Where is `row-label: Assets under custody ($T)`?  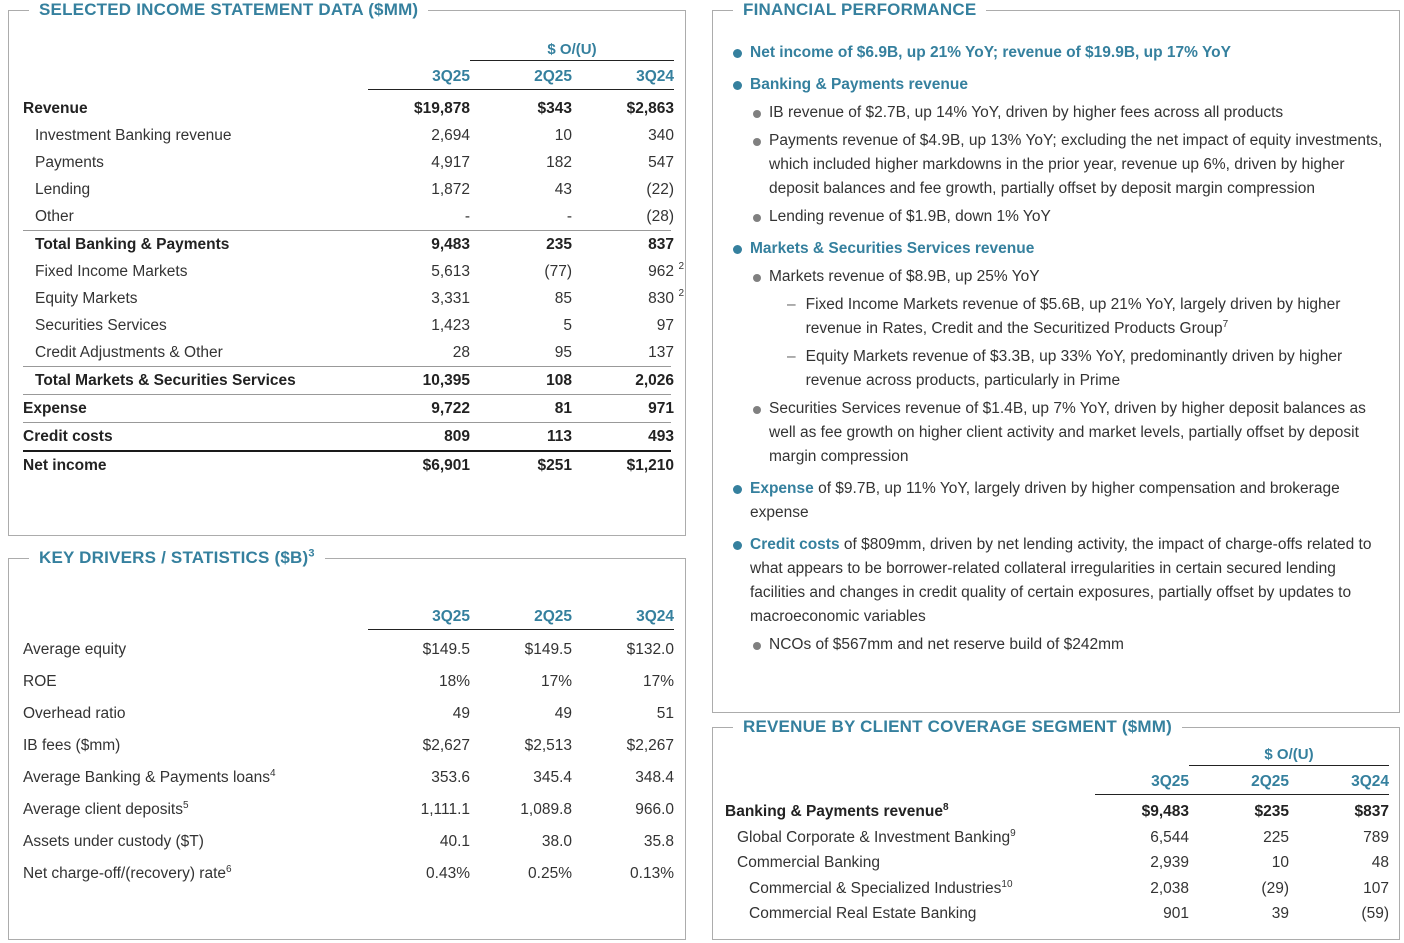
row-label: Assets under custody ($T) is located at coordinates (195, 842).